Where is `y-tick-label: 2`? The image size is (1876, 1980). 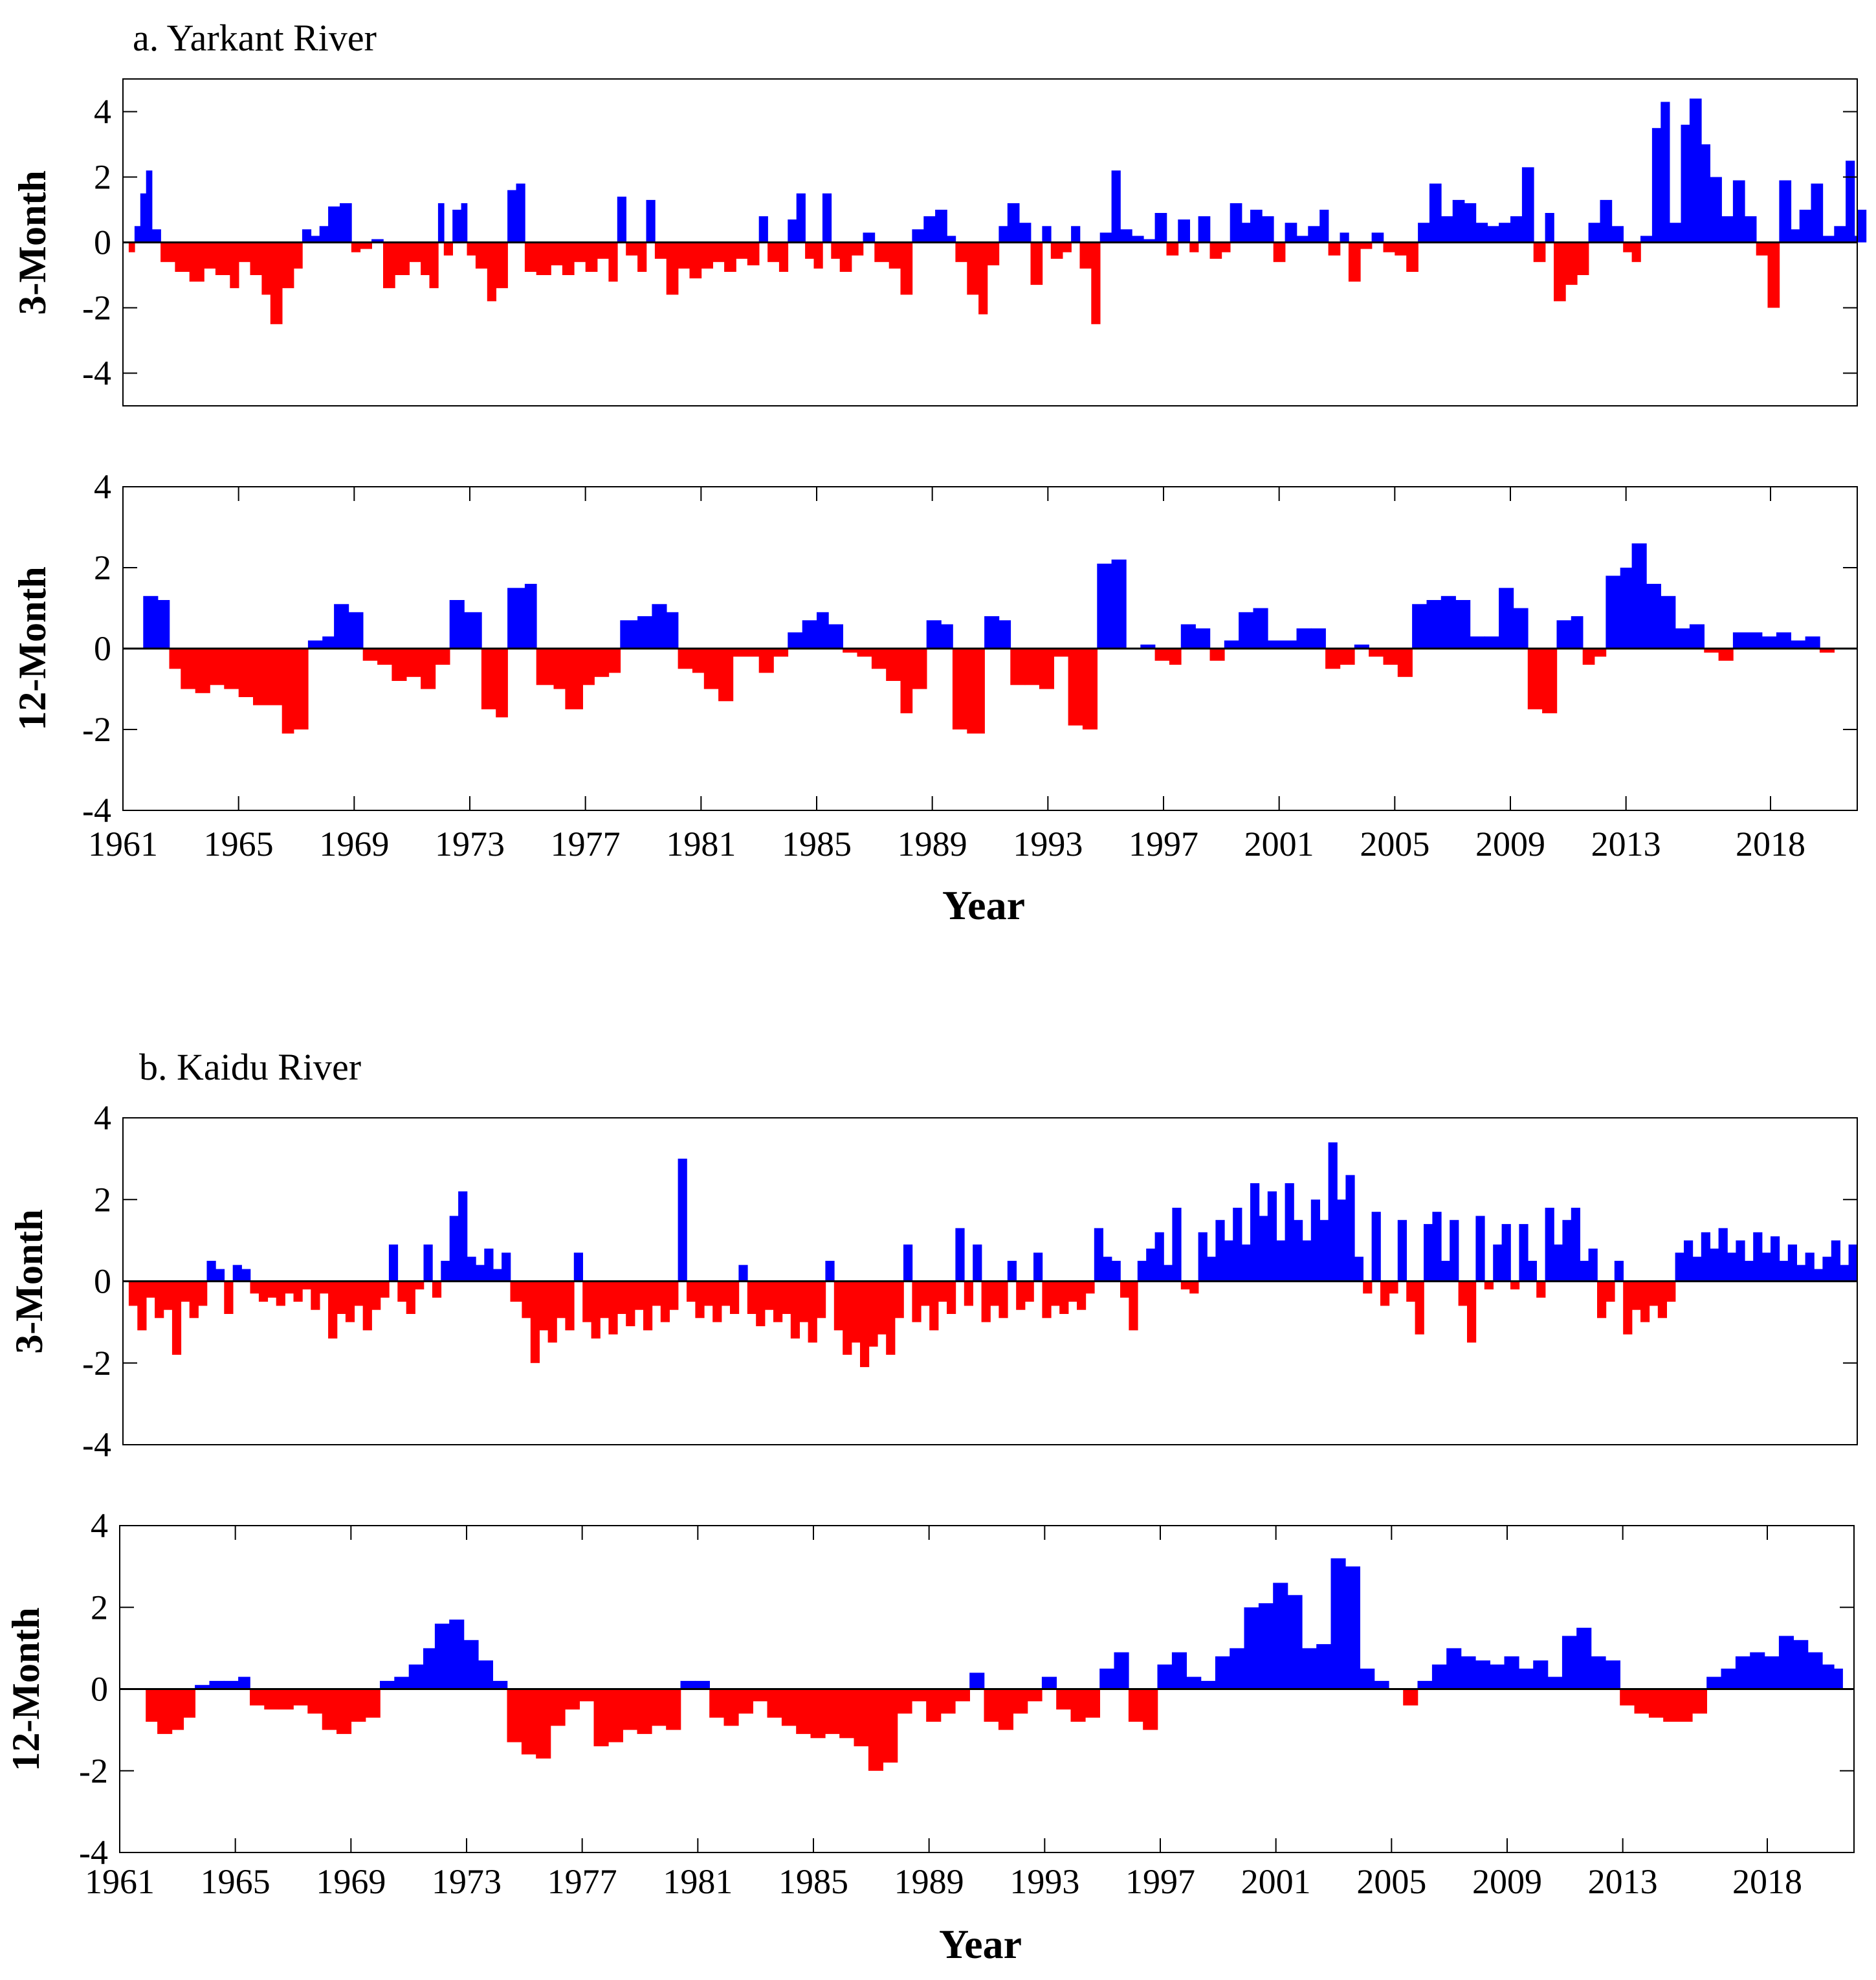
y-tick-label: 2 is located at coordinates (102, 177).